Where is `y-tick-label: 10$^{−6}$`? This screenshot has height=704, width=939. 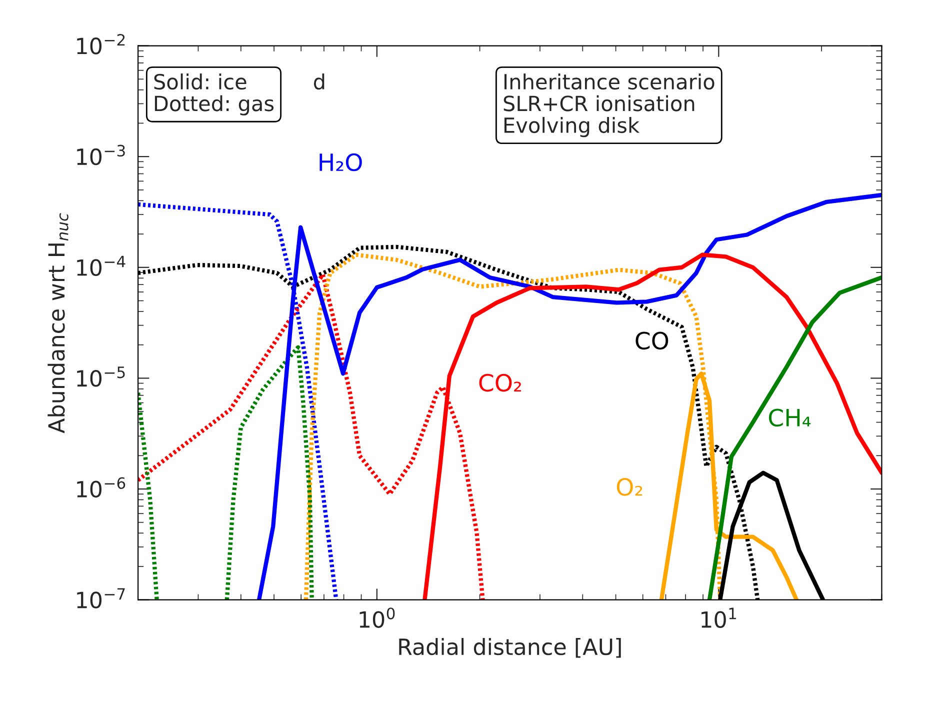 y-tick-label: 10$^{−6}$ is located at coordinates (101, 487).